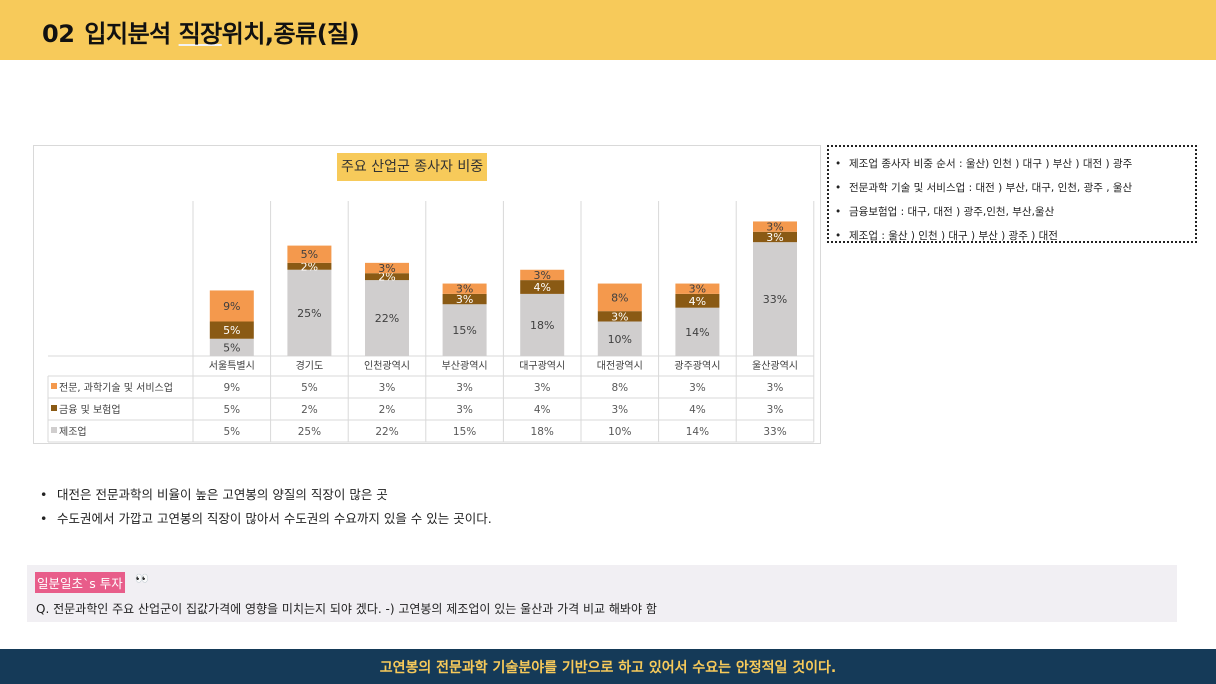 The width and height of the screenshot is (1216, 684). I want to click on data-label: 14%, so click(697, 332).